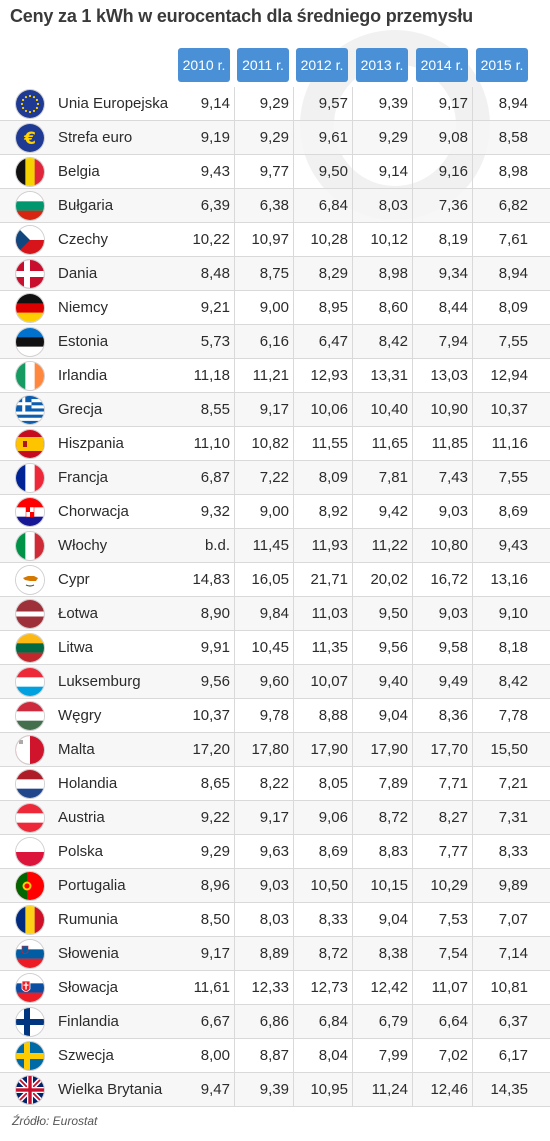  I want to click on table-cell: 8,94, so click(513, 273).